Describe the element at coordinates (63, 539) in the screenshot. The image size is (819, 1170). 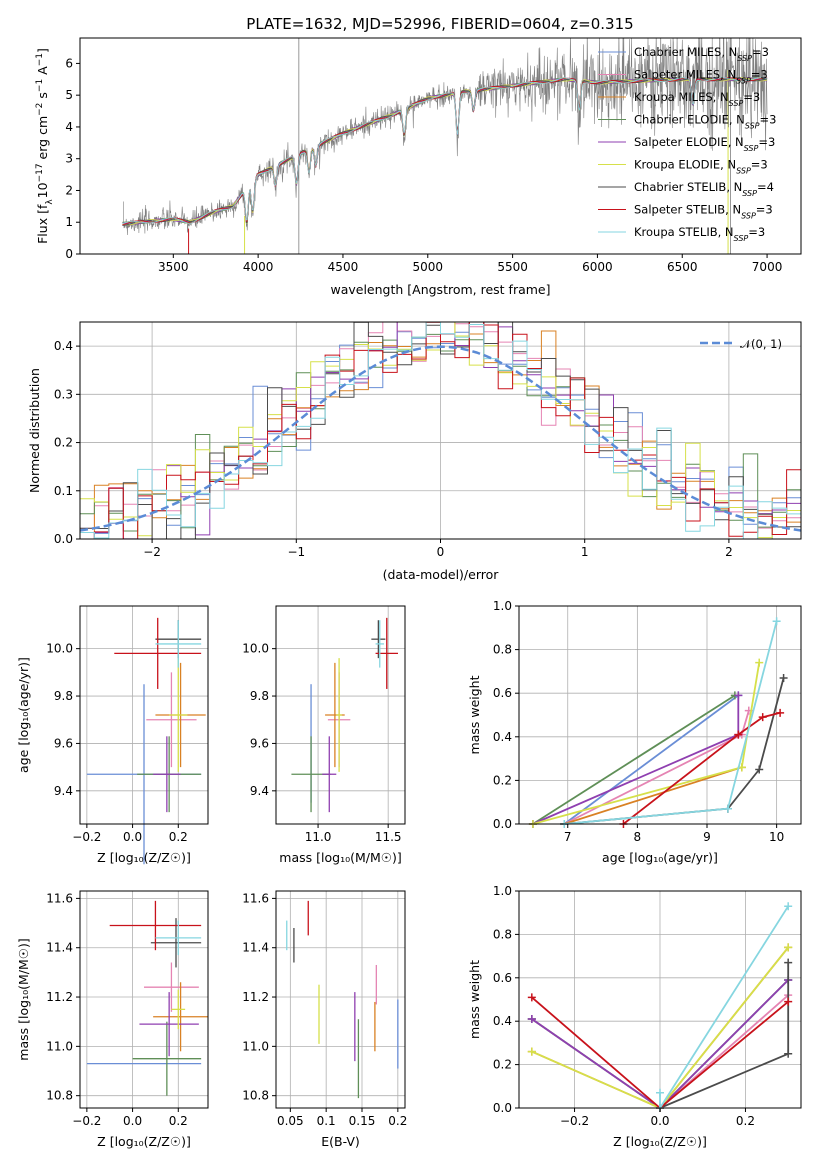
I see `histogram-ytick-label: 0.0` at that location.